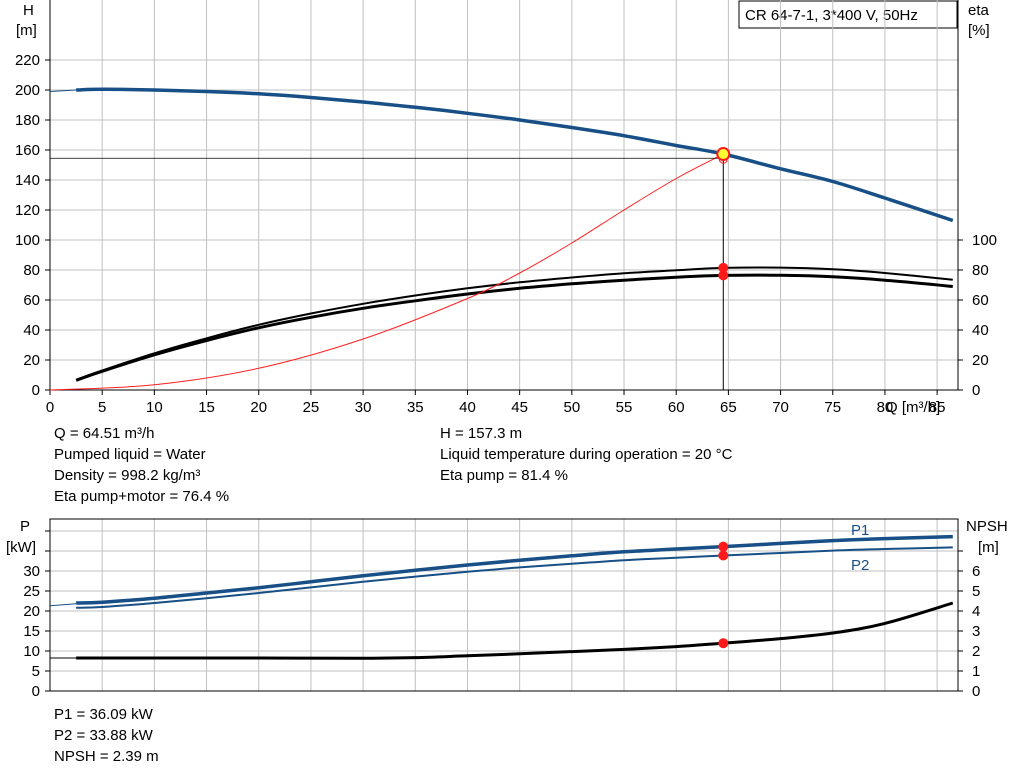  Describe the element at coordinates (27, 180) in the screenshot. I see `y-tick-label: 140` at that location.